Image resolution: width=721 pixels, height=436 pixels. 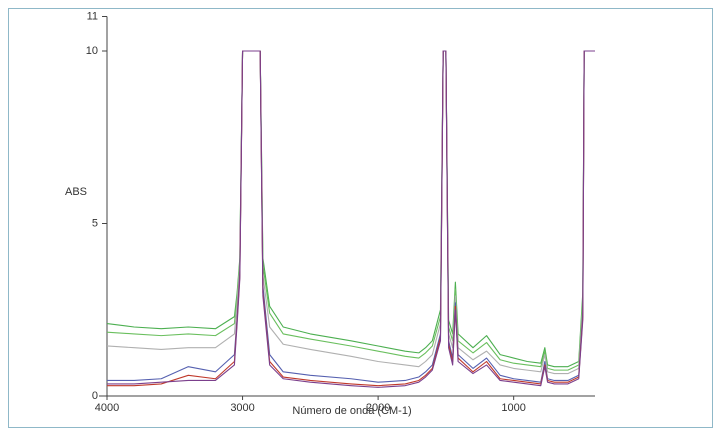 I want to click on y-tick-label: 5, so click(x=95, y=223).